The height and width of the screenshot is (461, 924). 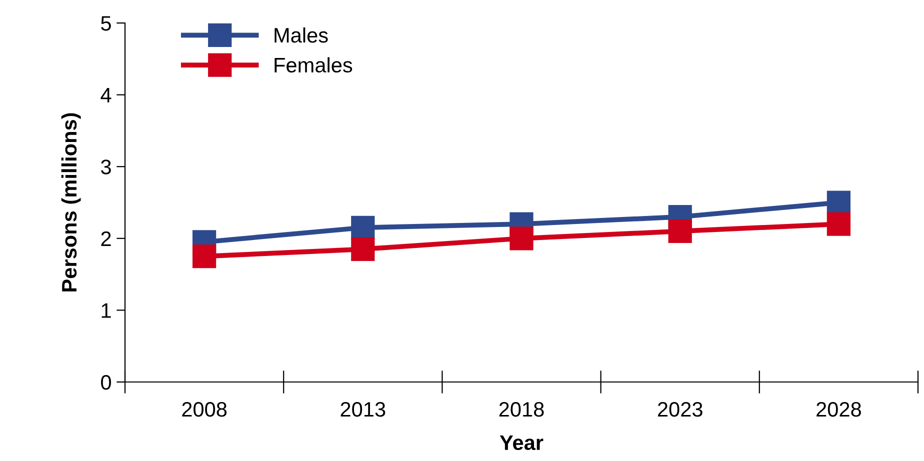 I want to click on y-tick-label: 4, so click(x=106, y=95).